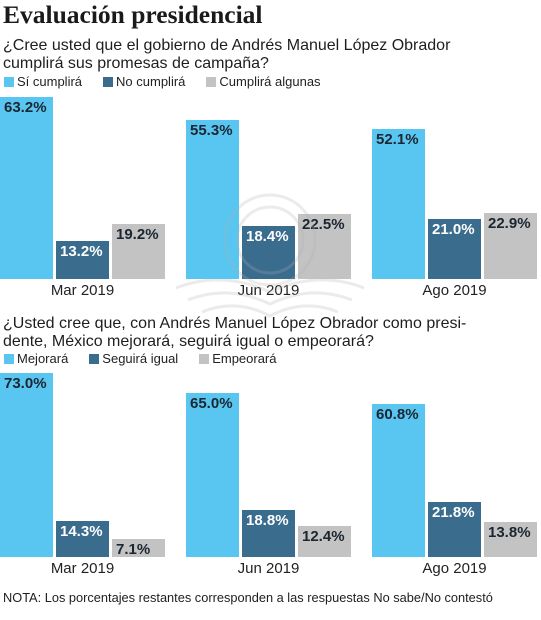  What do you see at coordinates (454, 480) in the screenshot?
I see `bar-group-ago-2019: 60.8% 21.8% 13.8%` at bounding box center [454, 480].